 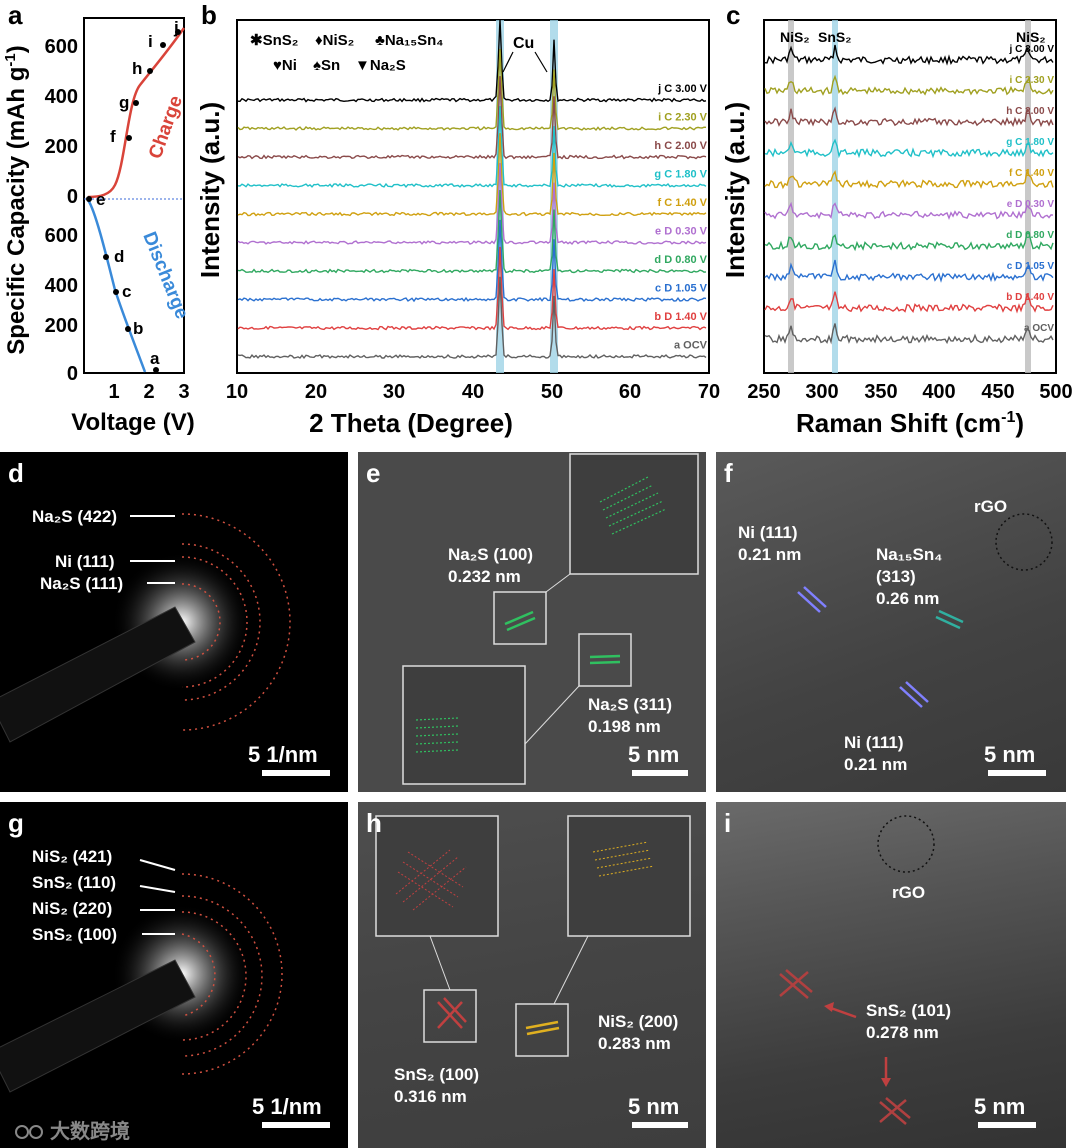 What do you see at coordinates (634, 1043) in the screenshot?
I see `h-ann: 0.283 nm` at bounding box center [634, 1043].